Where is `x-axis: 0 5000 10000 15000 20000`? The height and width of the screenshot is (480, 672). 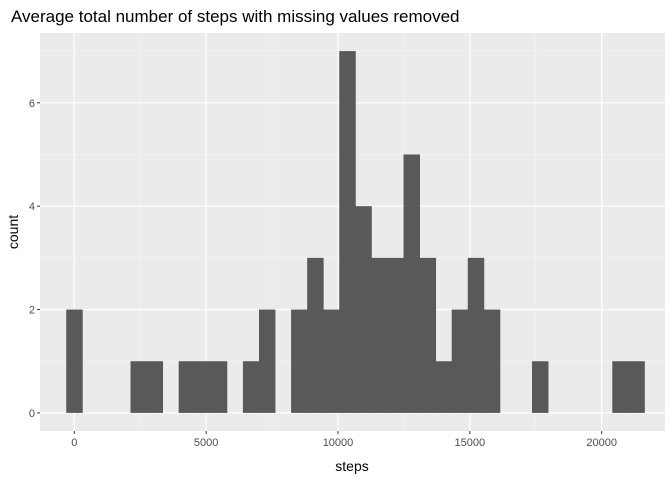
x-axis: 0 5000 10000 15000 20000 is located at coordinates (344, 440).